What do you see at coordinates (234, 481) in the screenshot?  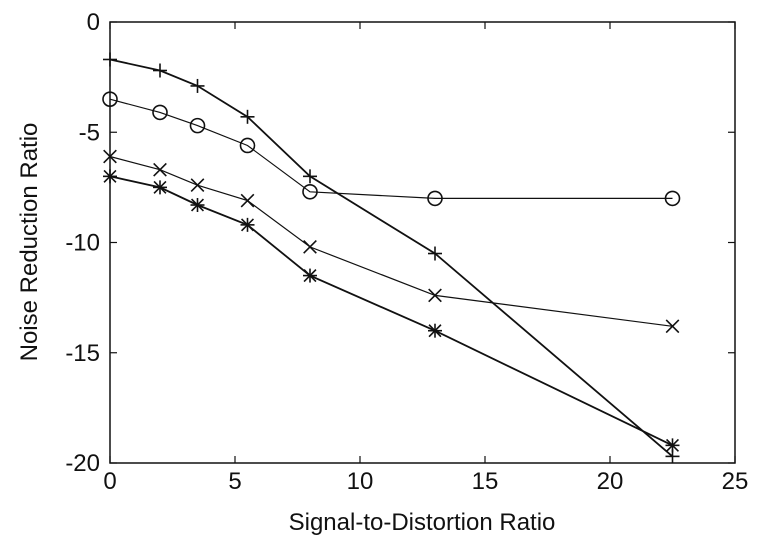 I see `x-tick-label: 5` at bounding box center [234, 481].